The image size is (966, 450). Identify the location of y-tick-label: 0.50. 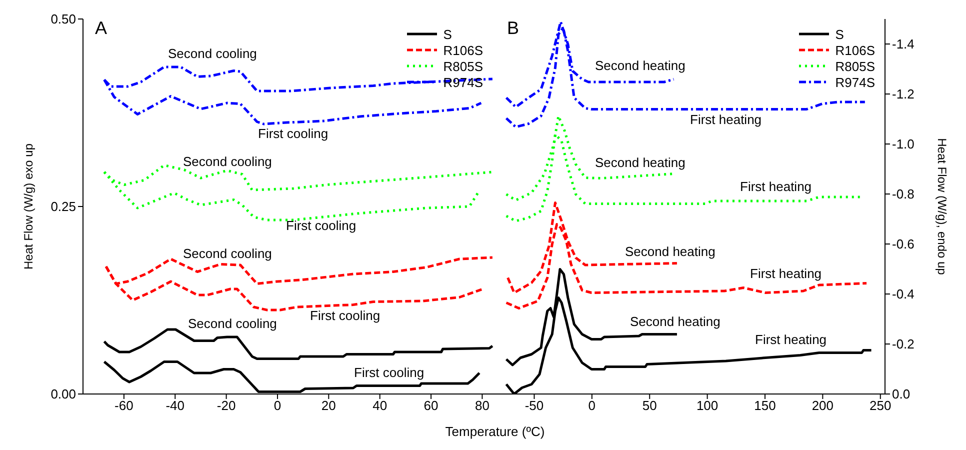
(63, 19).